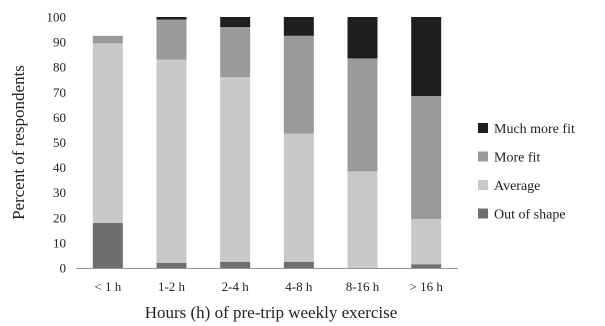  Describe the element at coordinates (363, 286) in the screenshot. I see `x-tick-label: 8-16 h` at that location.